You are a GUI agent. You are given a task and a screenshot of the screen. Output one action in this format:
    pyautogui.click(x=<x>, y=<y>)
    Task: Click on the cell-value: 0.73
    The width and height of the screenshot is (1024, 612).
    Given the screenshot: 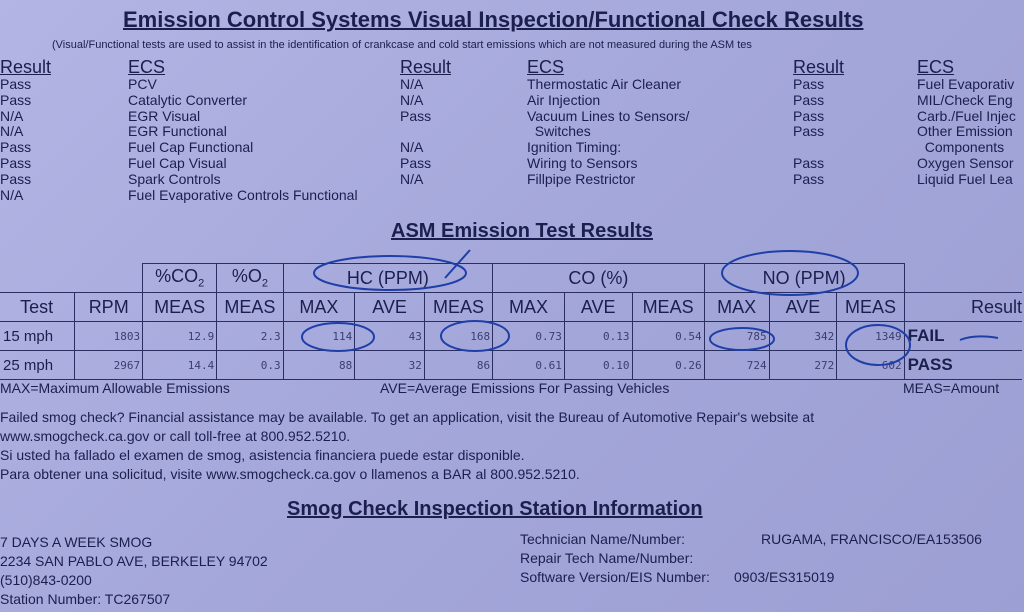 What is the action you would take?
    pyautogui.click(x=528, y=336)
    